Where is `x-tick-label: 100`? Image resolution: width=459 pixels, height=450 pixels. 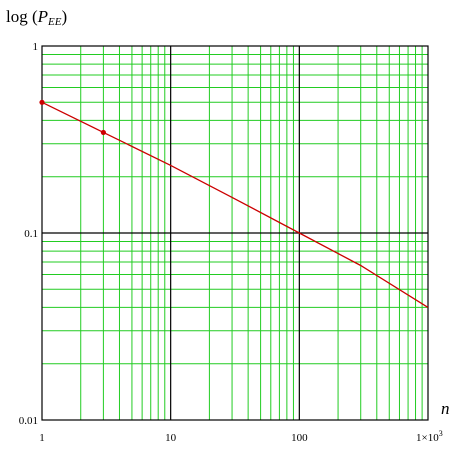
x-tick-label: 100 is located at coordinates (299, 438).